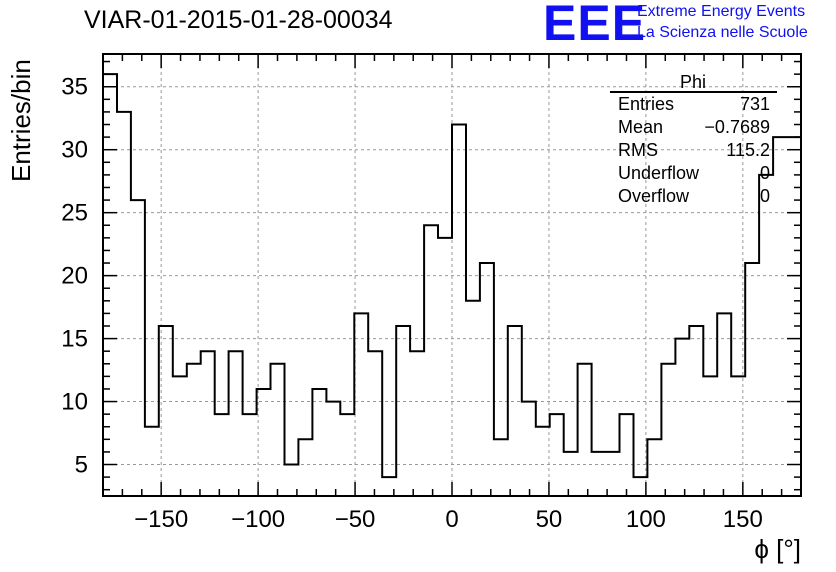  I want to click on x-axis-title: ϕ [°], so click(777, 549).